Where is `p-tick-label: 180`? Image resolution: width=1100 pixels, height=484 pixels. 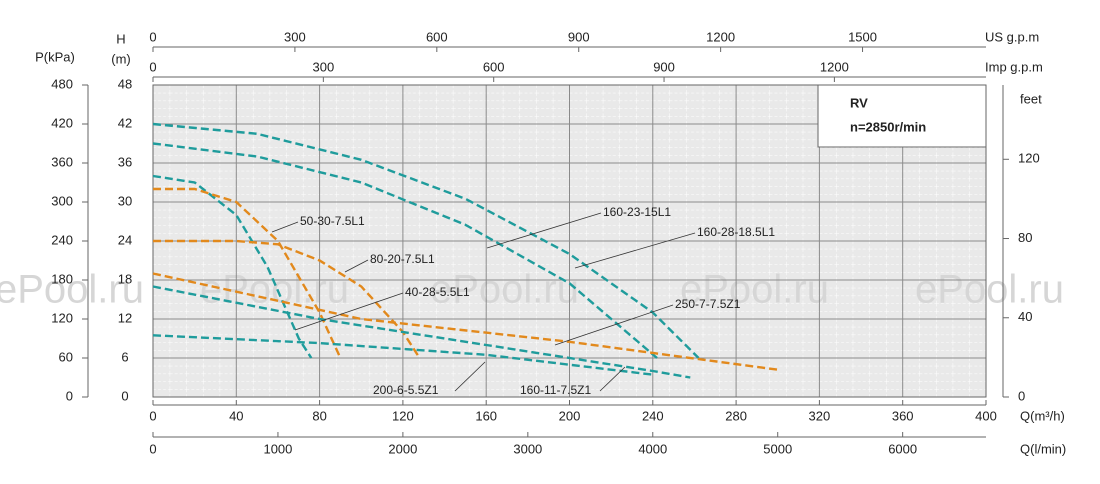
p-tick-label: 180 is located at coordinates (62, 278).